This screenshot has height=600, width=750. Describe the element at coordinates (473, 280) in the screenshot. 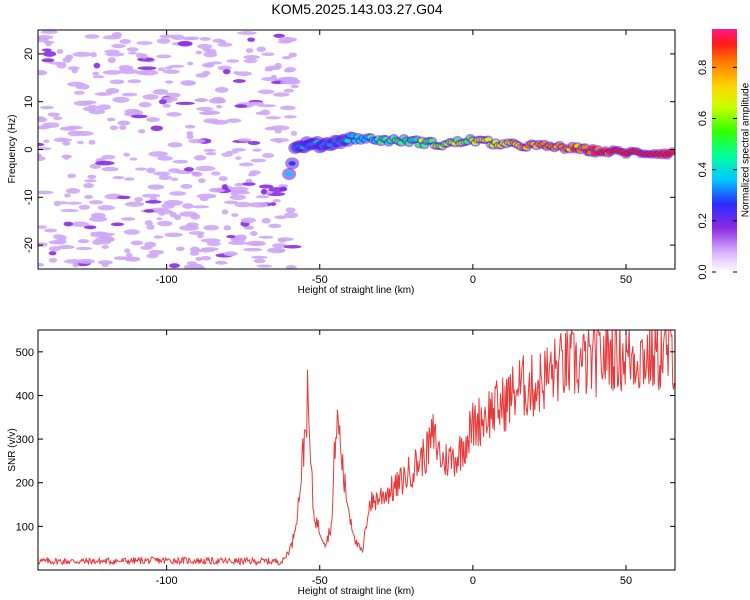

I see `x-tick-label: 0` at that location.